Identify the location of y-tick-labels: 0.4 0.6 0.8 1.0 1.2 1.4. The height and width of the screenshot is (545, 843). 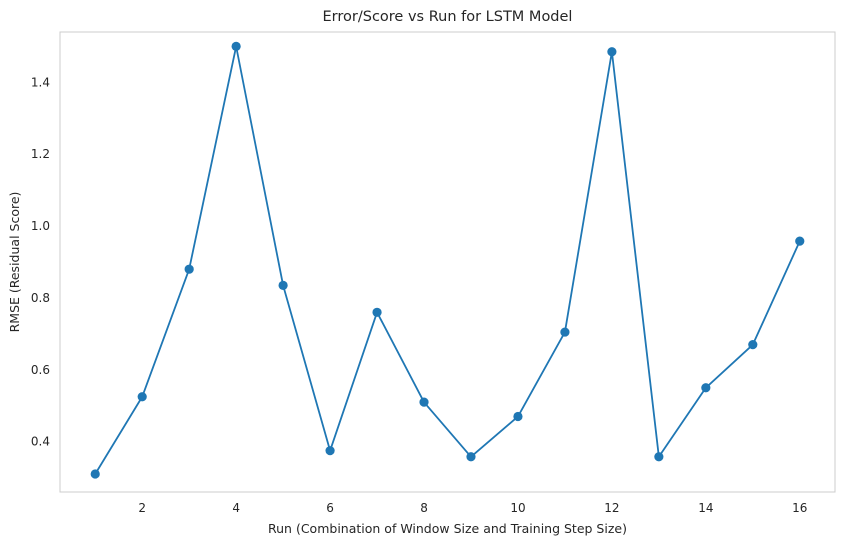
(40, 261).